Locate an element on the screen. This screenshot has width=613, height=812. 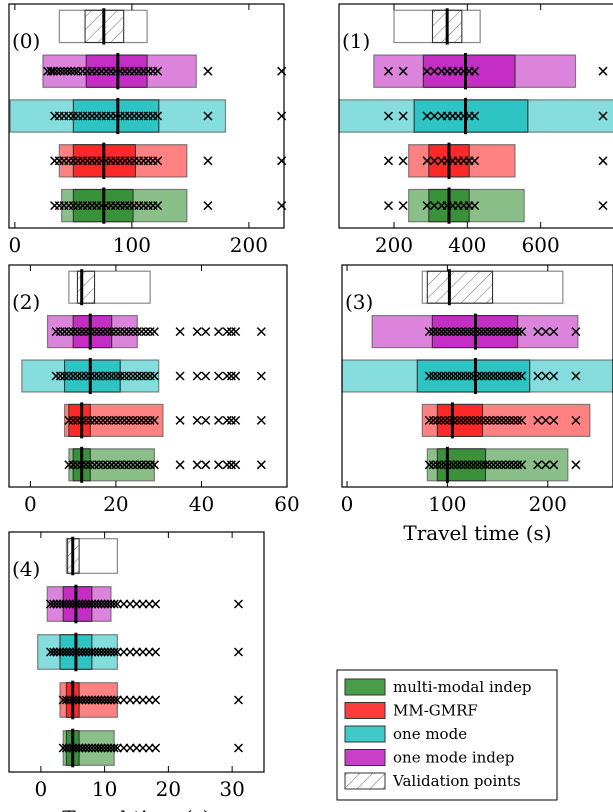
legend-item: MM-GMRF is located at coordinates (411, 711).